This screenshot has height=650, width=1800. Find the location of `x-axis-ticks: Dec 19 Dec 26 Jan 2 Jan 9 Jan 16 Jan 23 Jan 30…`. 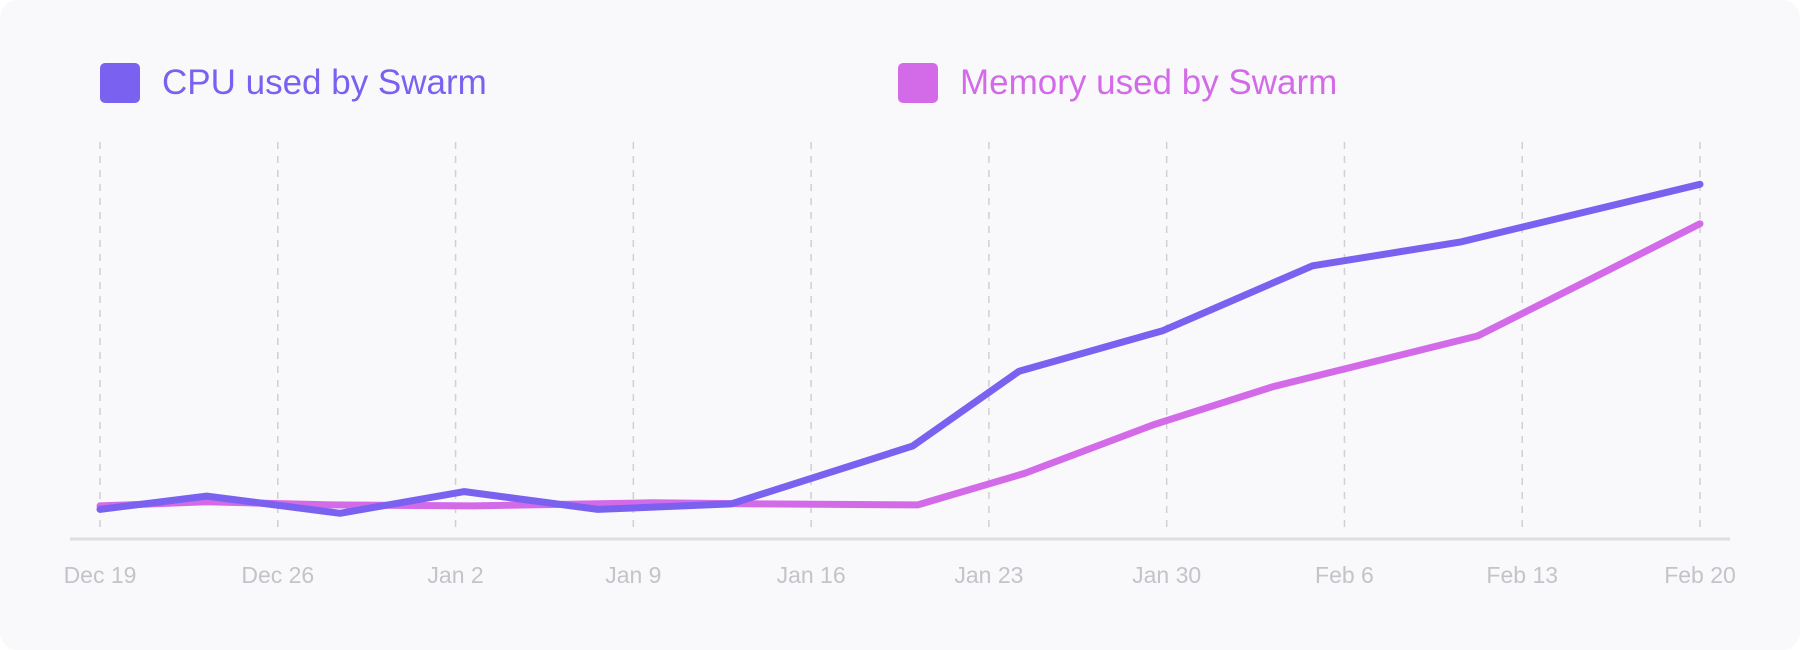

x-axis-ticks: Dec 19 Dec 26 Jan 2 Jan 9 Jan 16 Jan 23 Jan 30… is located at coordinates (900, 575).